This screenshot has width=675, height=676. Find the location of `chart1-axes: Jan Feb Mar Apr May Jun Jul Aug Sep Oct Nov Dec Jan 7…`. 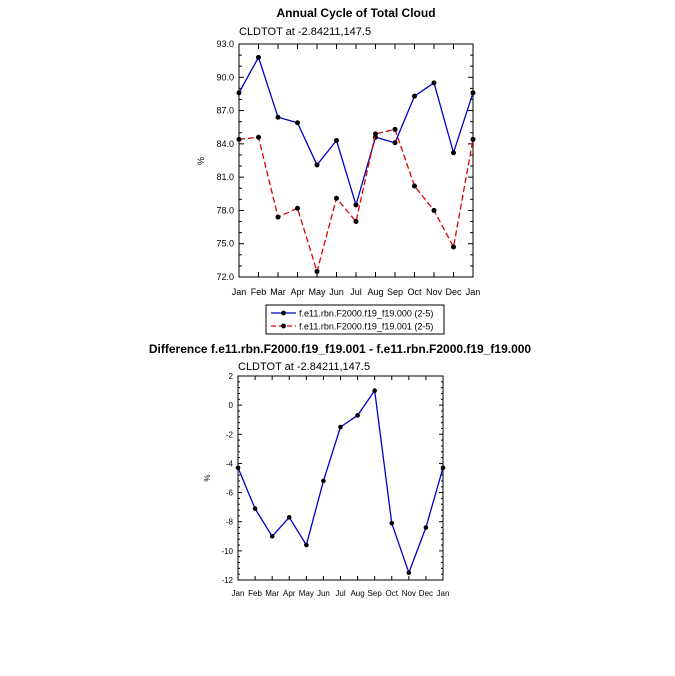

chart1-axes: Jan Feb Mar Apr May Jun Jul Aug Sep Oct Nov Dec Jan 7… is located at coordinates (348, 168).